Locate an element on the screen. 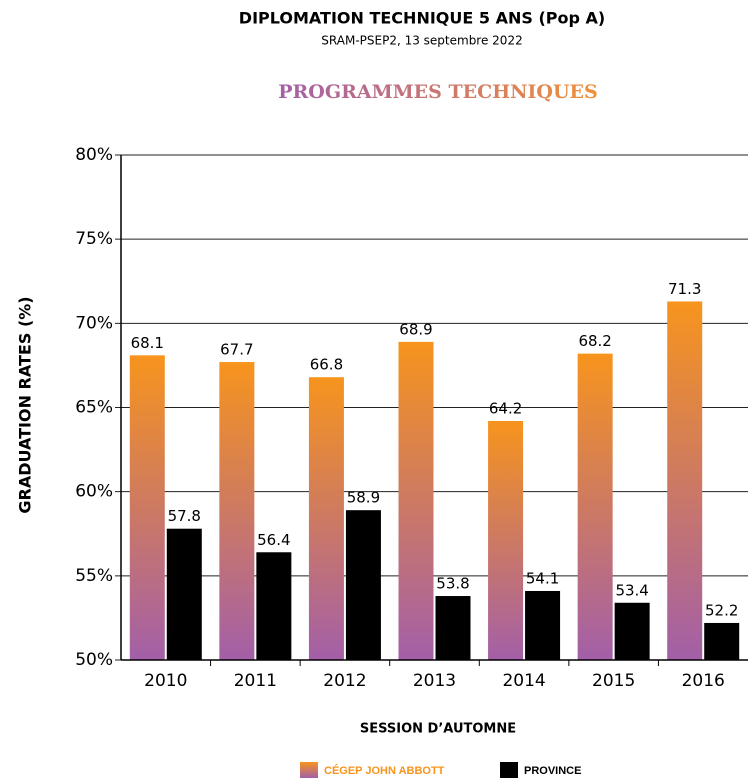 Image resolution: width=753 pixels, height=784 pixels. x-axis-label: SESSION D’AUTOMNE is located at coordinates (438, 729).